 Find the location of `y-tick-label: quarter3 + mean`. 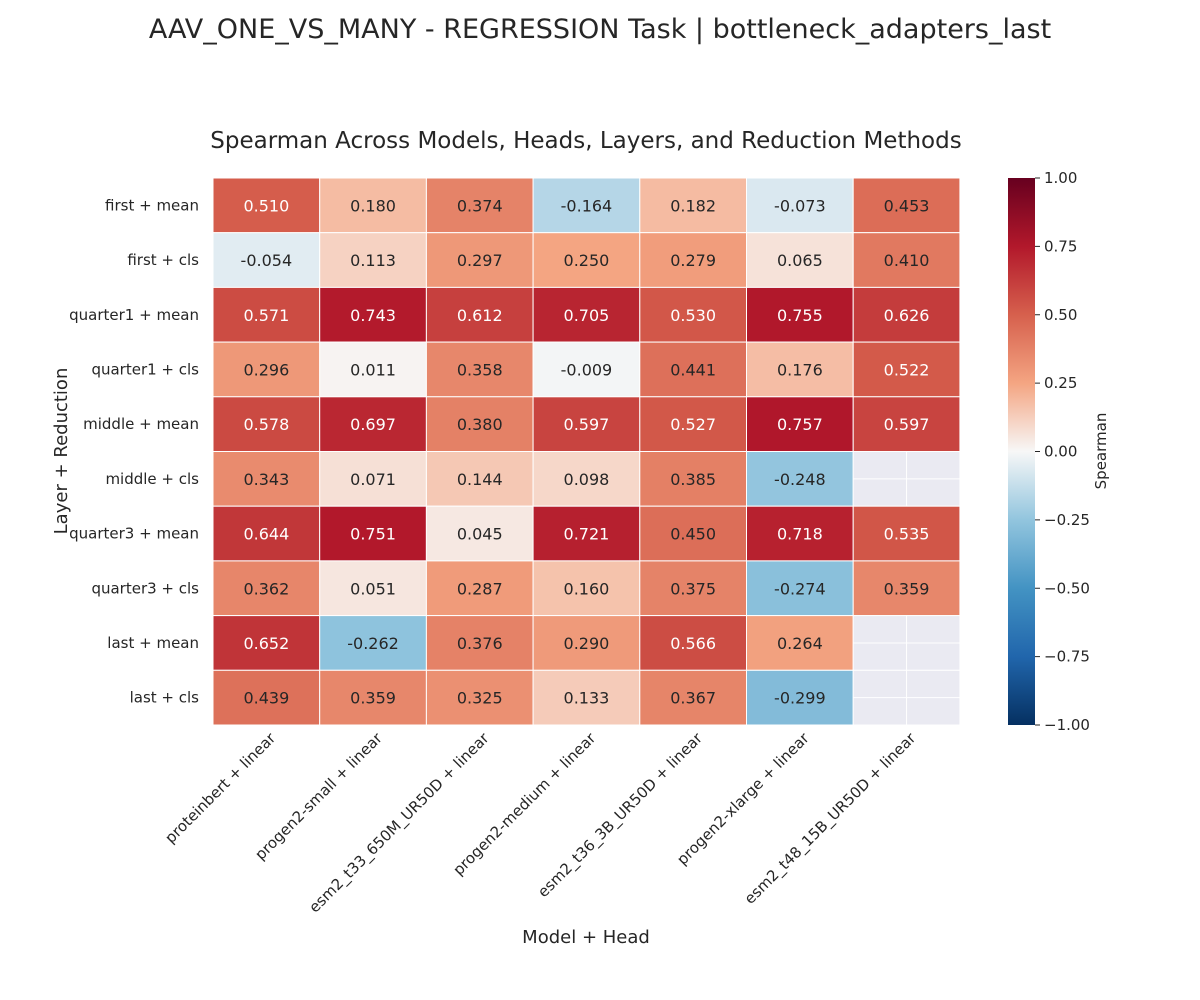

y-tick-label: quarter3 + mean is located at coordinates (134, 534).